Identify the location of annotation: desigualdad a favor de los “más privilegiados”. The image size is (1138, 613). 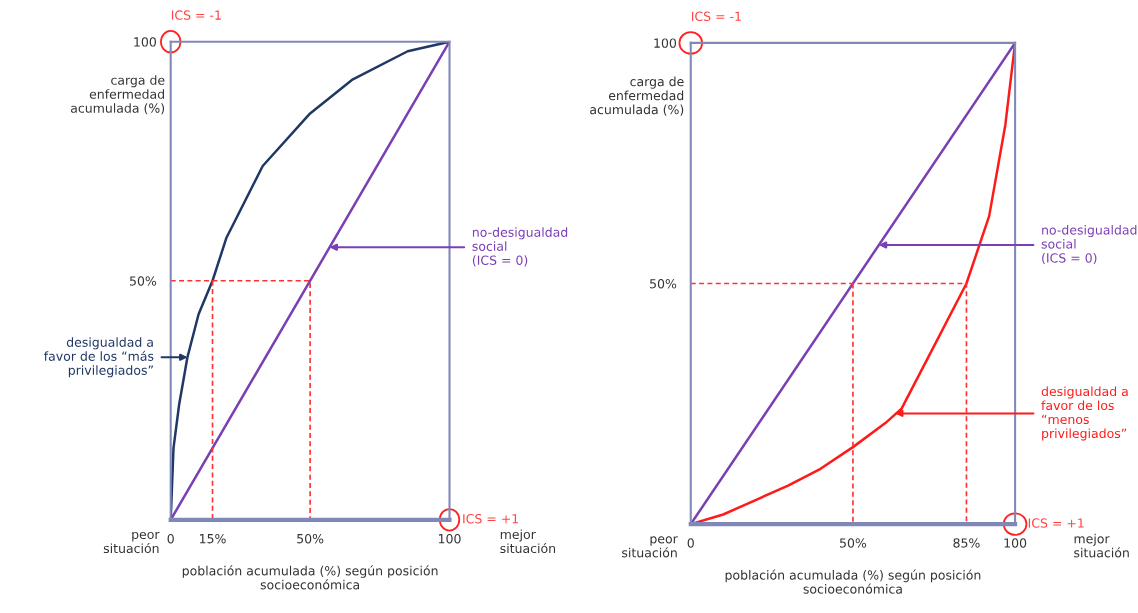
(99, 357).